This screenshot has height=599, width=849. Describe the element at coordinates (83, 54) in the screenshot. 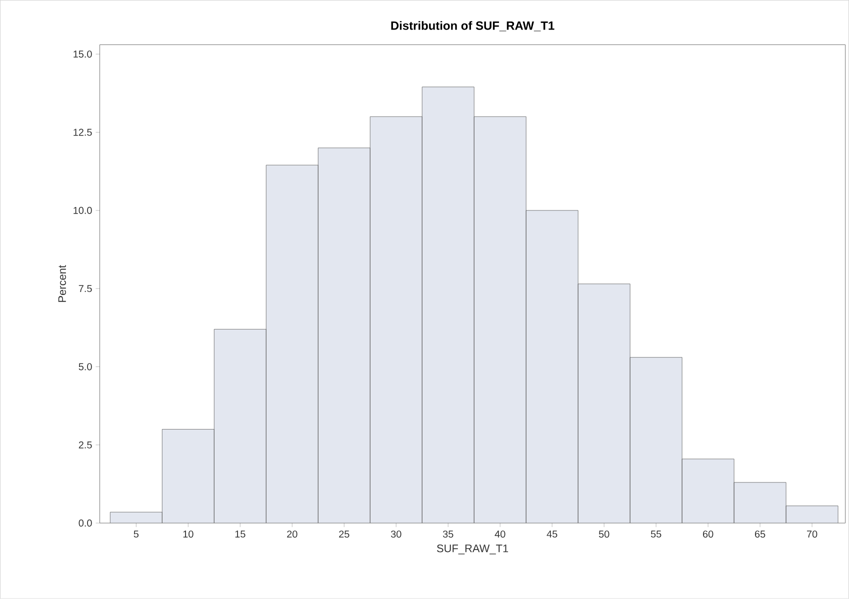

I see `y-tick-label: 15.0` at that location.